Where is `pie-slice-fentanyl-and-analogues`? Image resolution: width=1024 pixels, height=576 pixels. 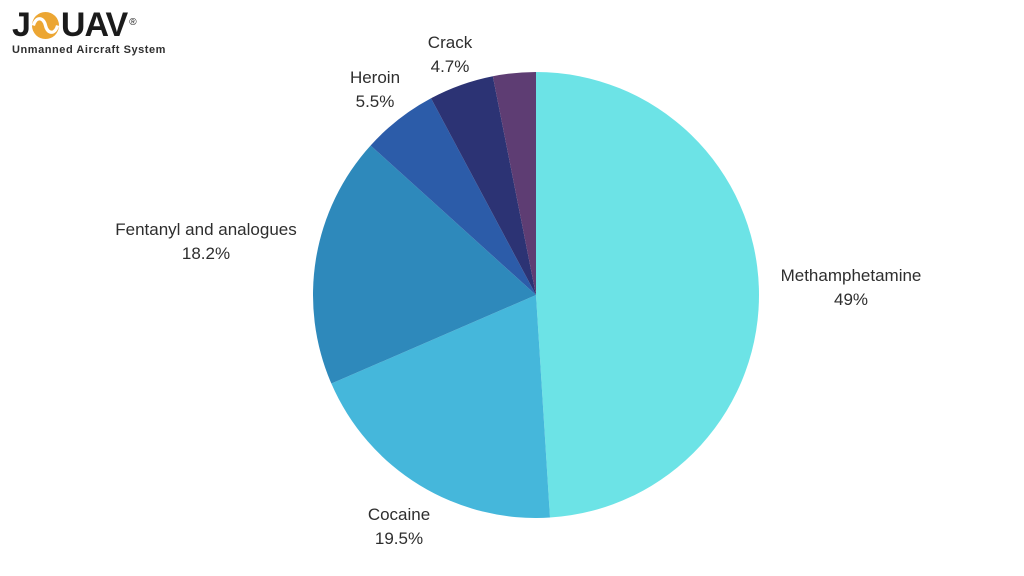 pie-slice-fentanyl-and-analogues is located at coordinates (424, 264).